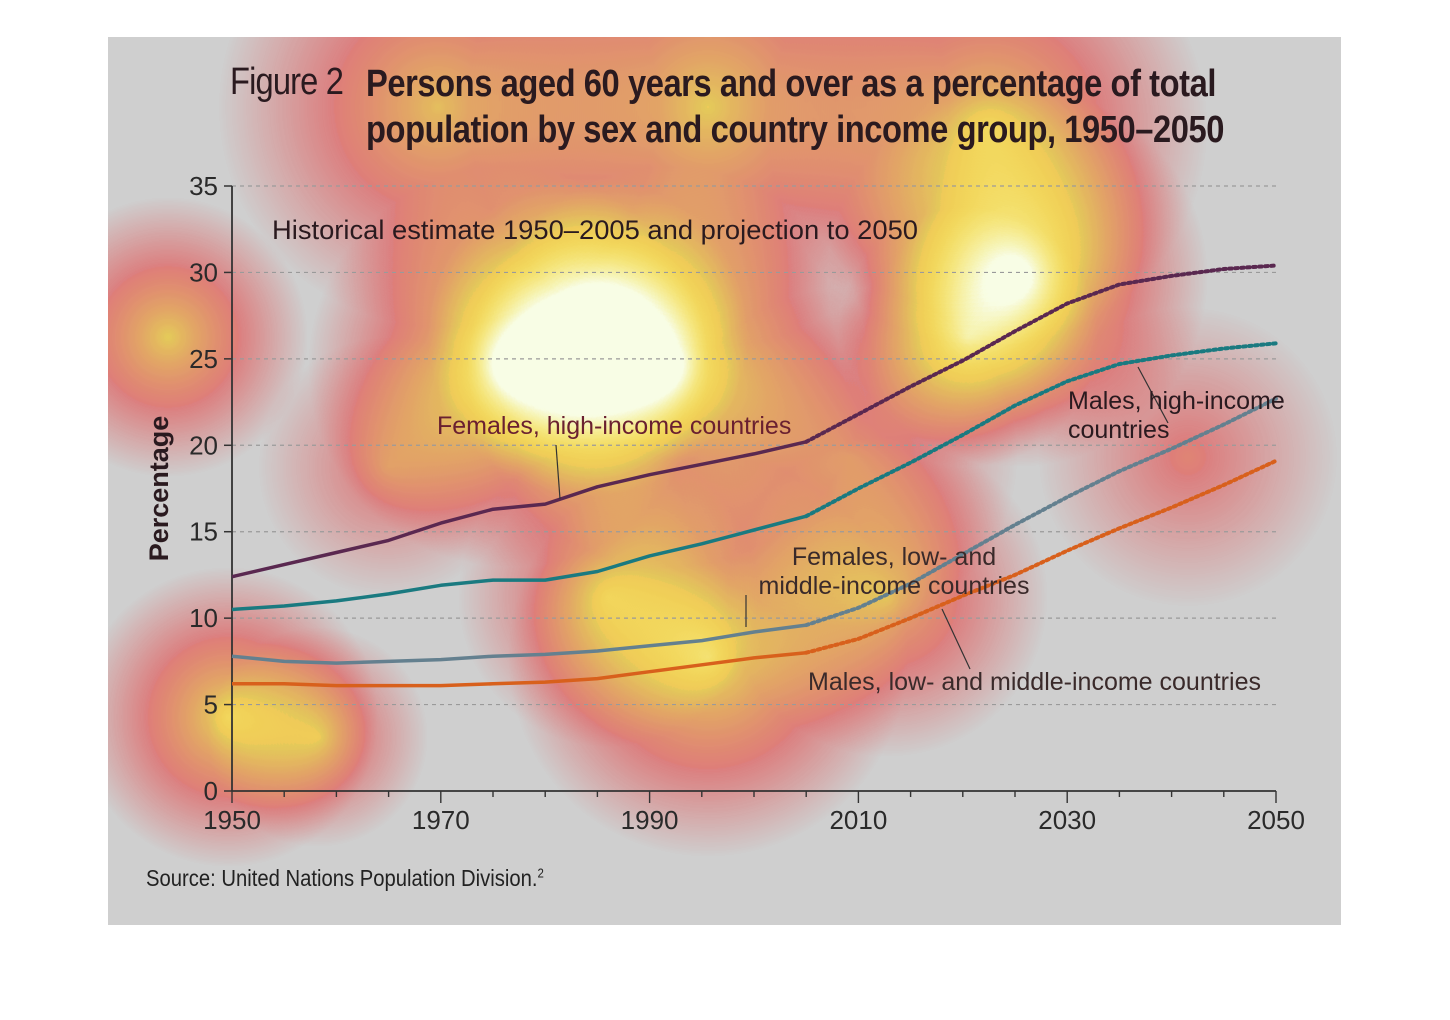 The image size is (1450, 1020). I want to click on source-footnote-ref: 2, so click(540, 873).